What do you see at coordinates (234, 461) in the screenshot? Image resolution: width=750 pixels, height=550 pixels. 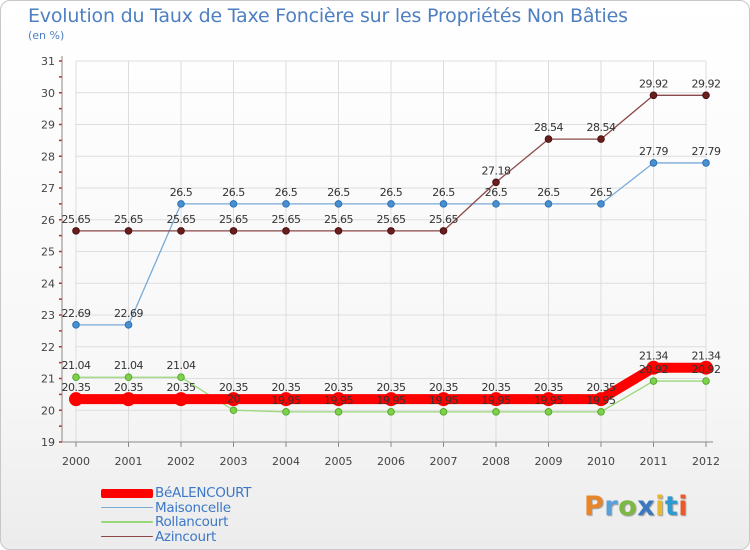 I see `x-tick-label: 2003` at bounding box center [234, 461].